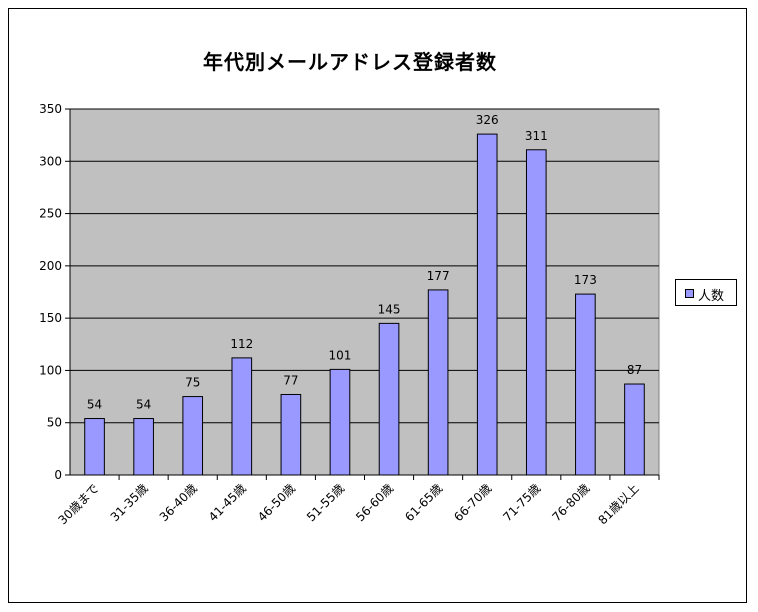  Describe the element at coordinates (389, 309) in the screenshot. I see `data-label: 145` at that location.